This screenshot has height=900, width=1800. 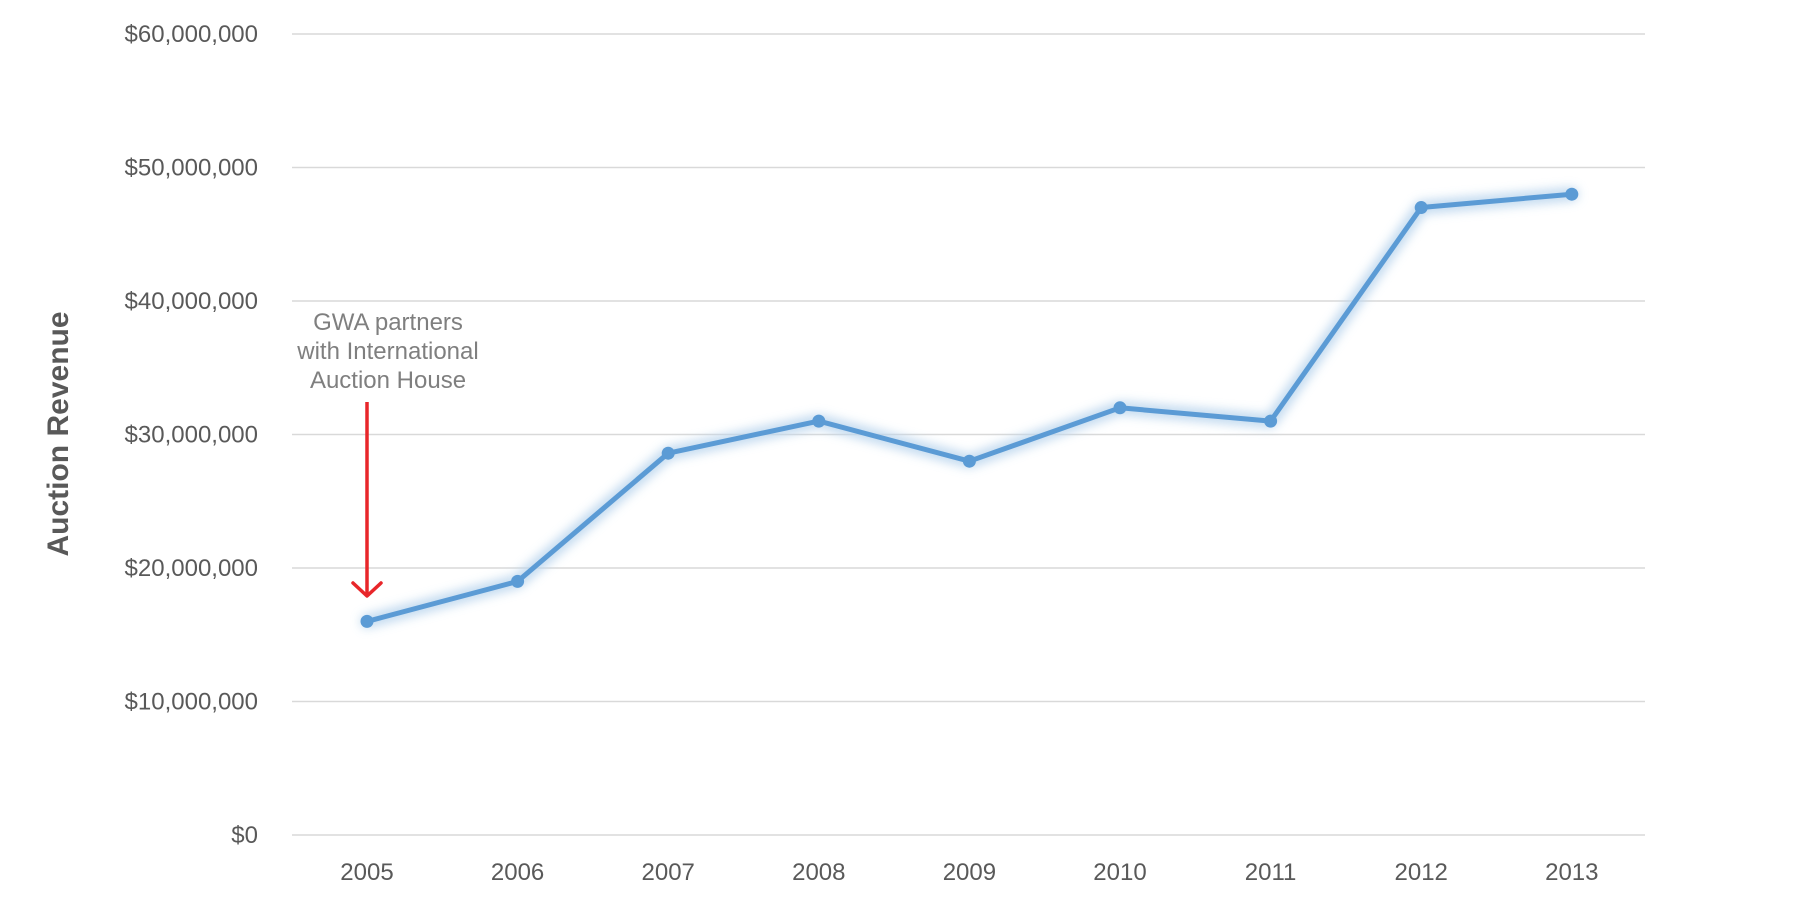 What do you see at coordinates (367, 500) in the screenshot?
I see `annotation-arrow` at bounding box center [367, 500].